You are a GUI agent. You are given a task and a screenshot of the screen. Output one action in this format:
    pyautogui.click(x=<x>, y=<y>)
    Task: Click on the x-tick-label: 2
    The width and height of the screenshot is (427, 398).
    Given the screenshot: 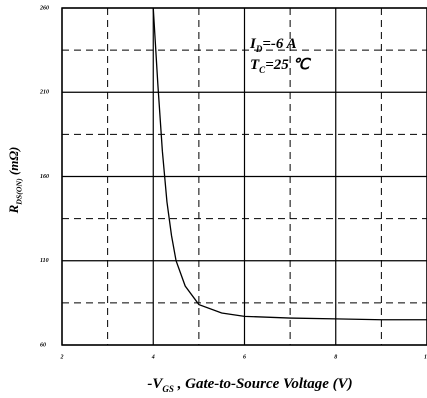 What is the action you would take?
    pyautogui.click(x=62, y=357)
    